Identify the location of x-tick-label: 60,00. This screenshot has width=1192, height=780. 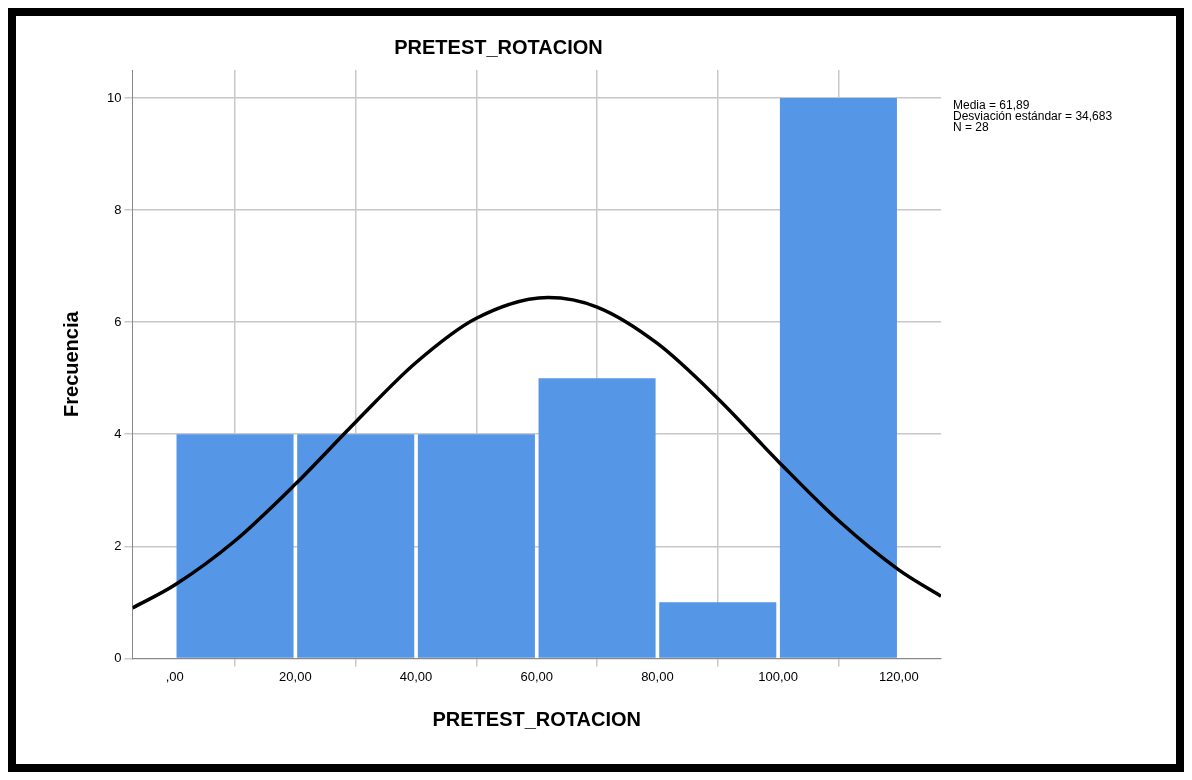
(536, 676).